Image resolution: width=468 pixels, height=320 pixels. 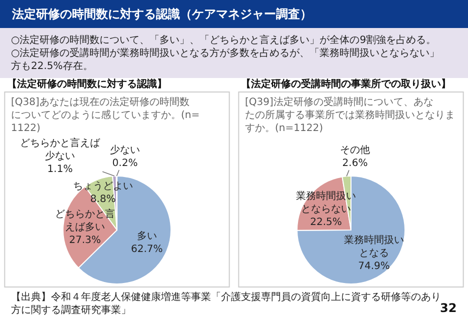 What do you see at coordinates (355, 150) in the screenshot?
I see `slice-label: その他` at bounding box center [355, 150].